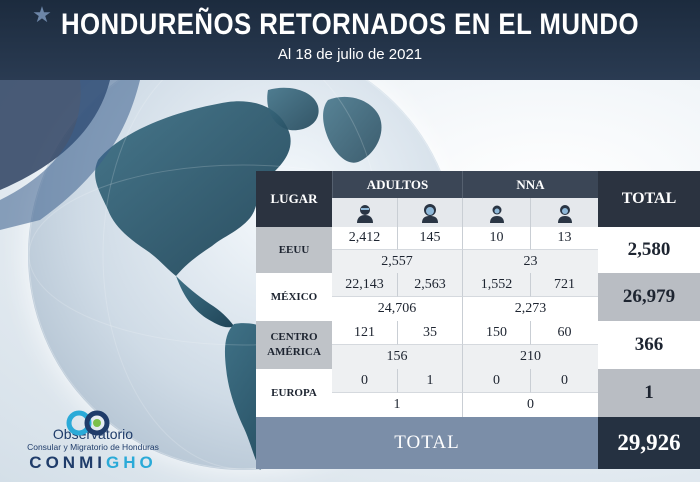  I want to click on adult-woman-icon, so click(429, 212).